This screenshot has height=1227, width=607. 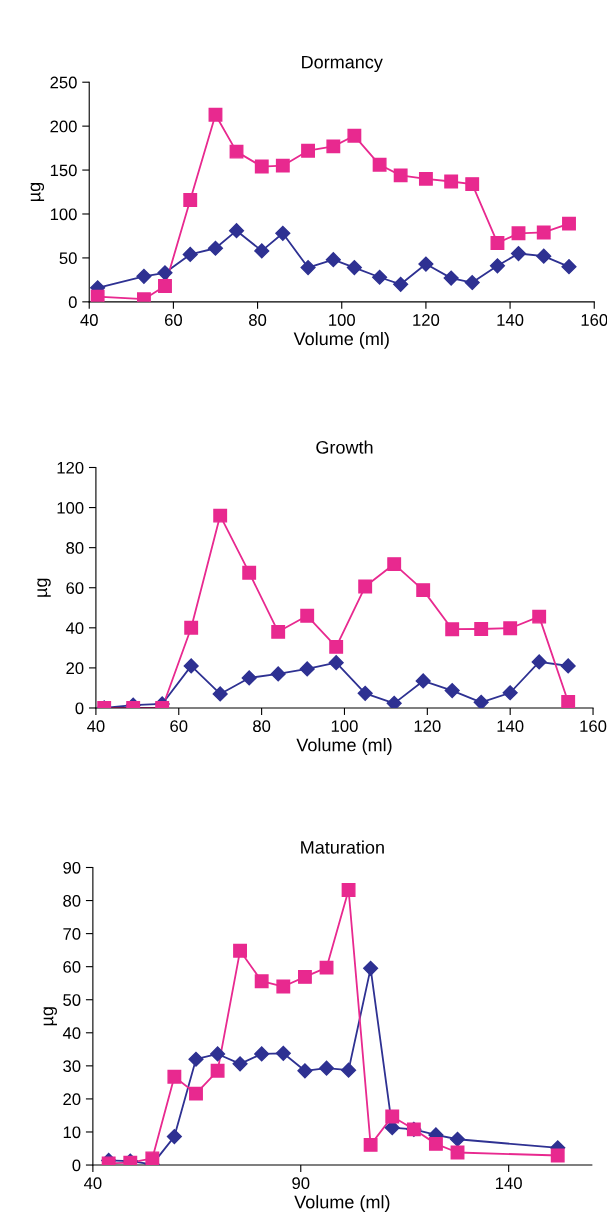 What do you see at coordinates (63, 170) in the screenshot?
I see `y-tick-label: 150` at bounding box center [63, 170].